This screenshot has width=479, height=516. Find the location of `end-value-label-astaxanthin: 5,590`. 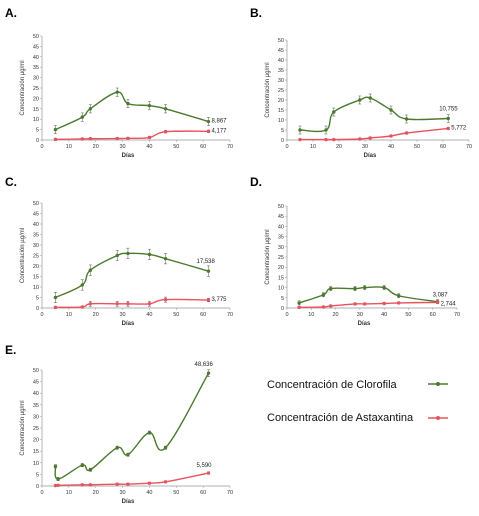

end-value-label-astaxanthin: 5,590 is located at coordinates (205, 466).